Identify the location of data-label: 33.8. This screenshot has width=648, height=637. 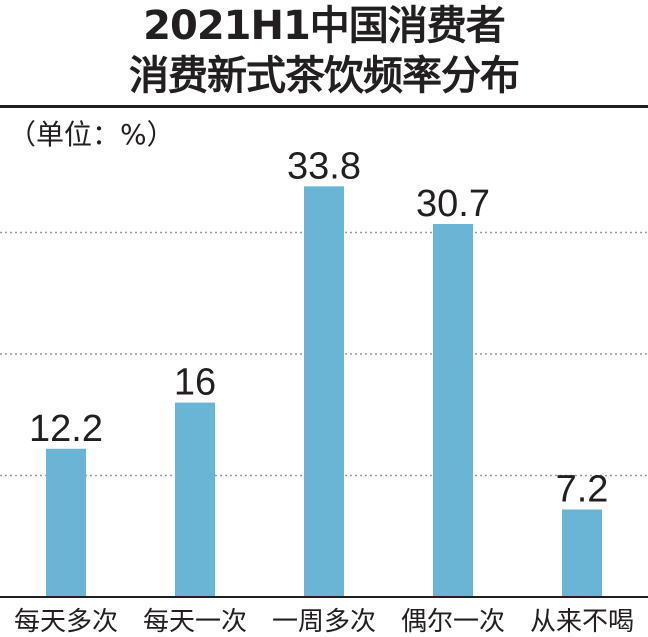
(324, 166).